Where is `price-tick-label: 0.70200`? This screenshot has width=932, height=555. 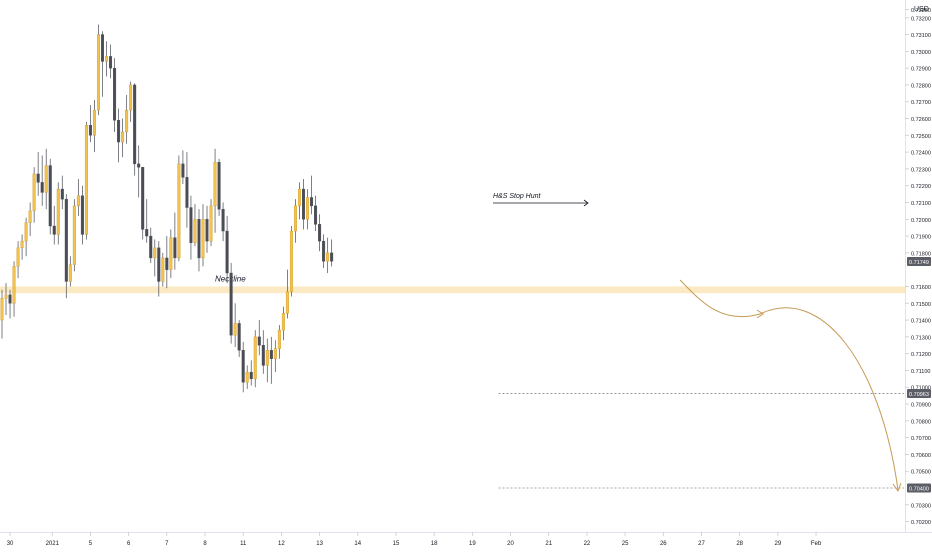 price-tick-label: 0.70200 is located at coordinates (921, 523).